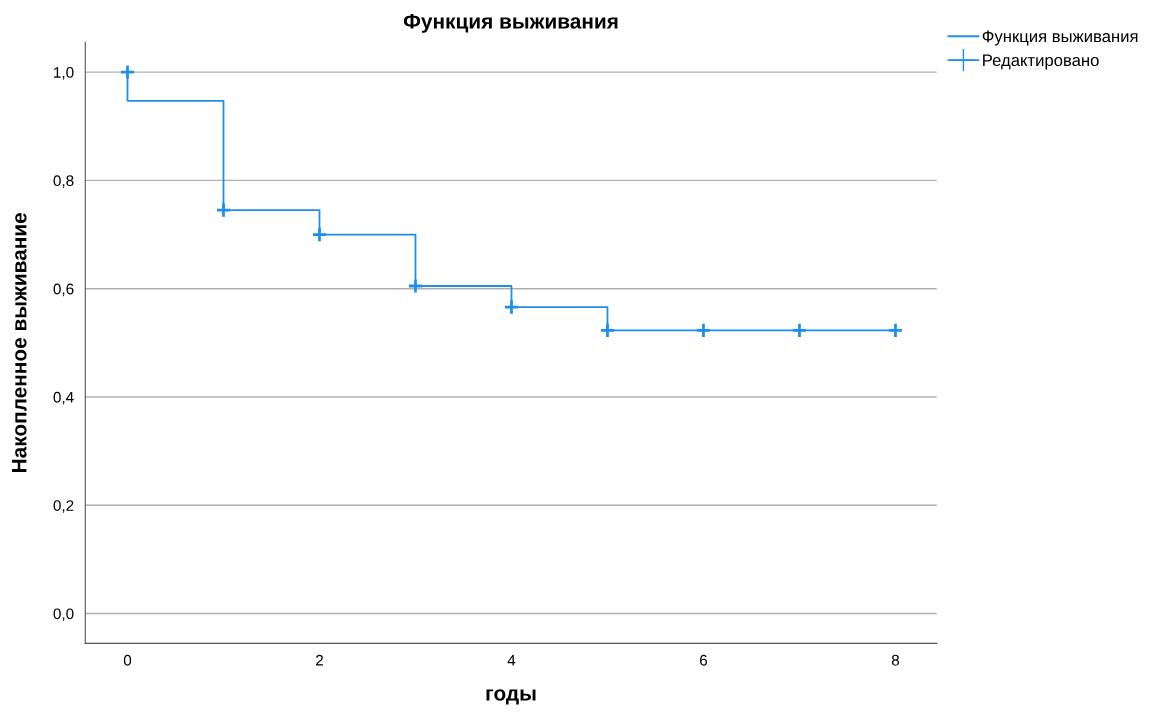 Image resolution: width=1168 pixels, height=718 pixels. Describe the element at coordinates (510, 23) in the screenshot. I see `chart-title: Функция выживания` at that location.